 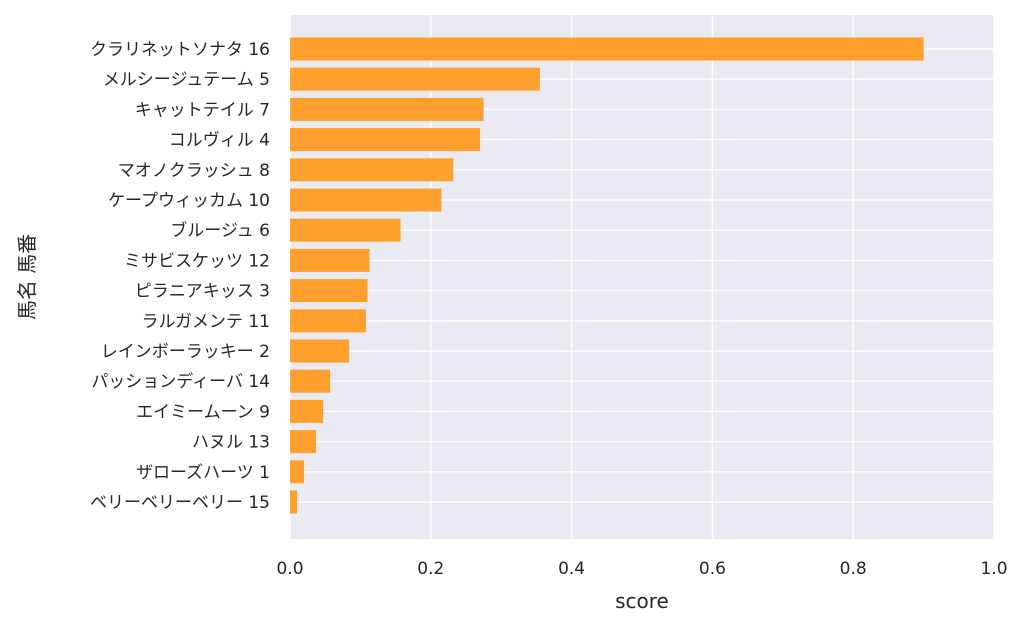 I want to click on category-label: ラルガメンテ 11, so click(x=205, y=322).